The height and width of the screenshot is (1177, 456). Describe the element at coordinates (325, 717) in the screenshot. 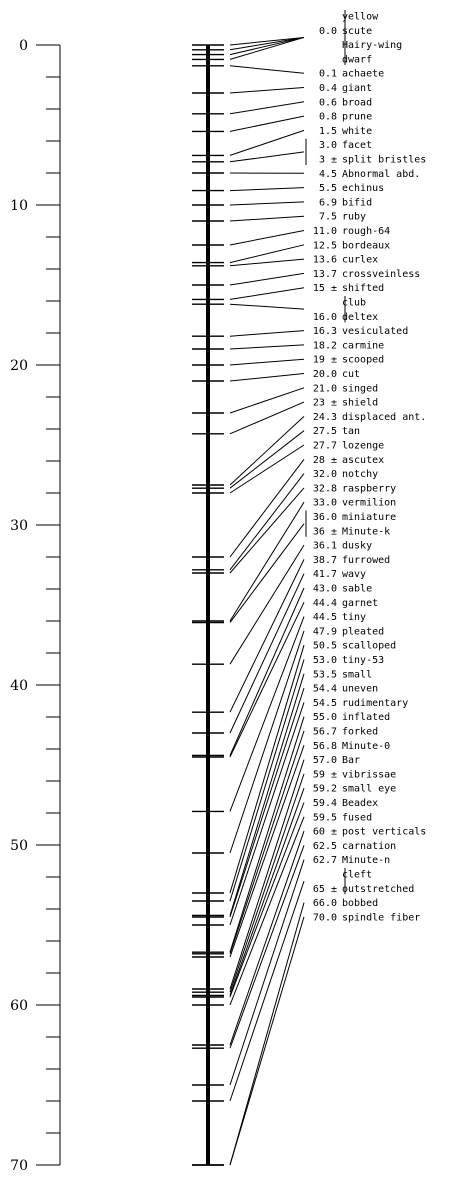

I see `locus-position: 55.0` at that location.